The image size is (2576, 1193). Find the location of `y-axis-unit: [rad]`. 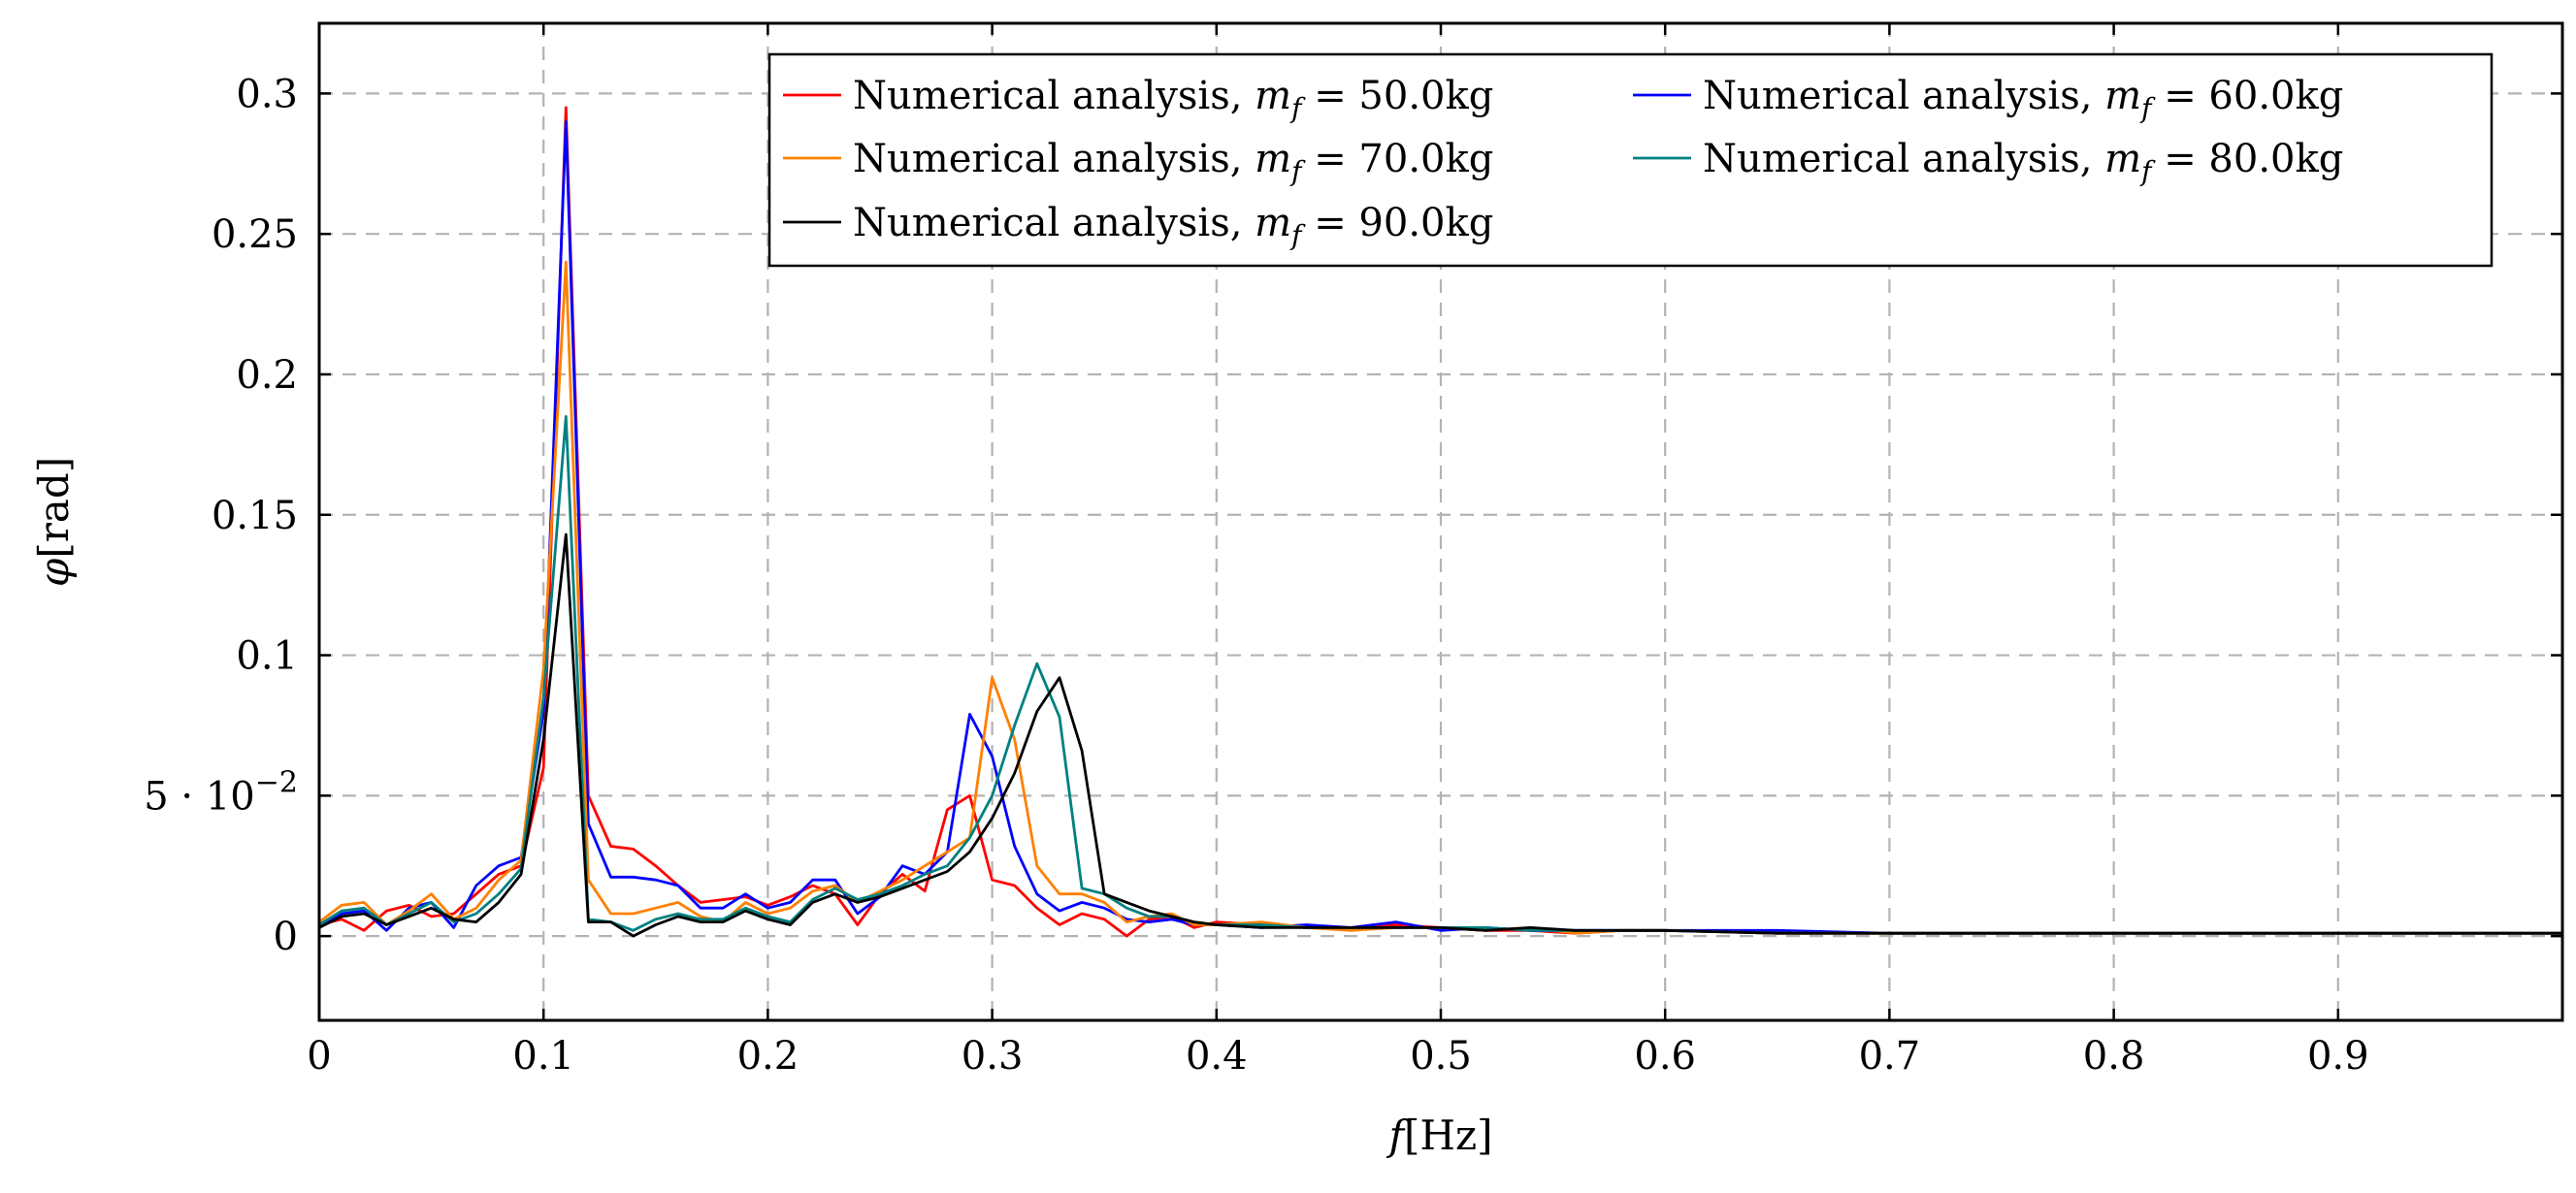

y-axis-unit: [rad] is located at coordinates (54, 508).